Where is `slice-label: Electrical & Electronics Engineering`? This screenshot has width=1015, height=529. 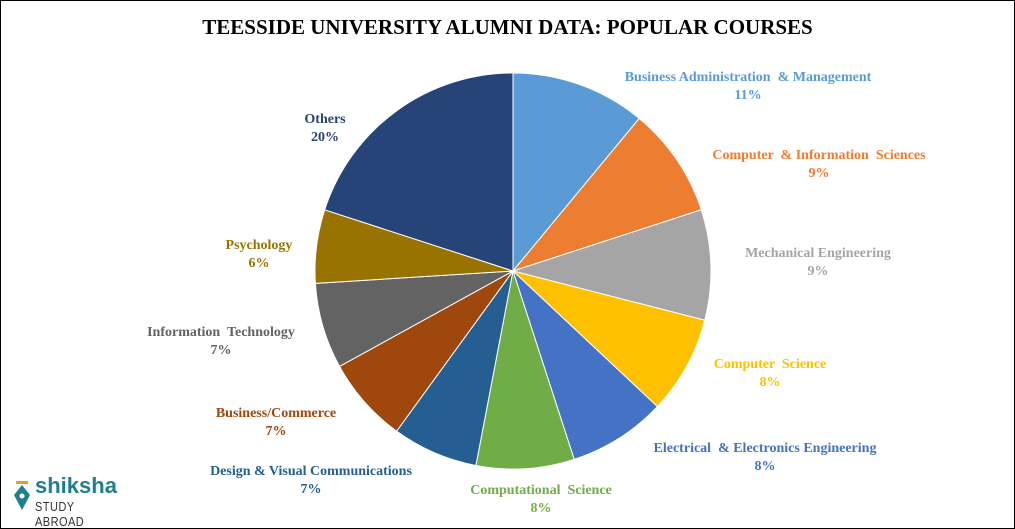
slice-label: Electrical & Electronics Engineering is located at coordinates (765, 448).